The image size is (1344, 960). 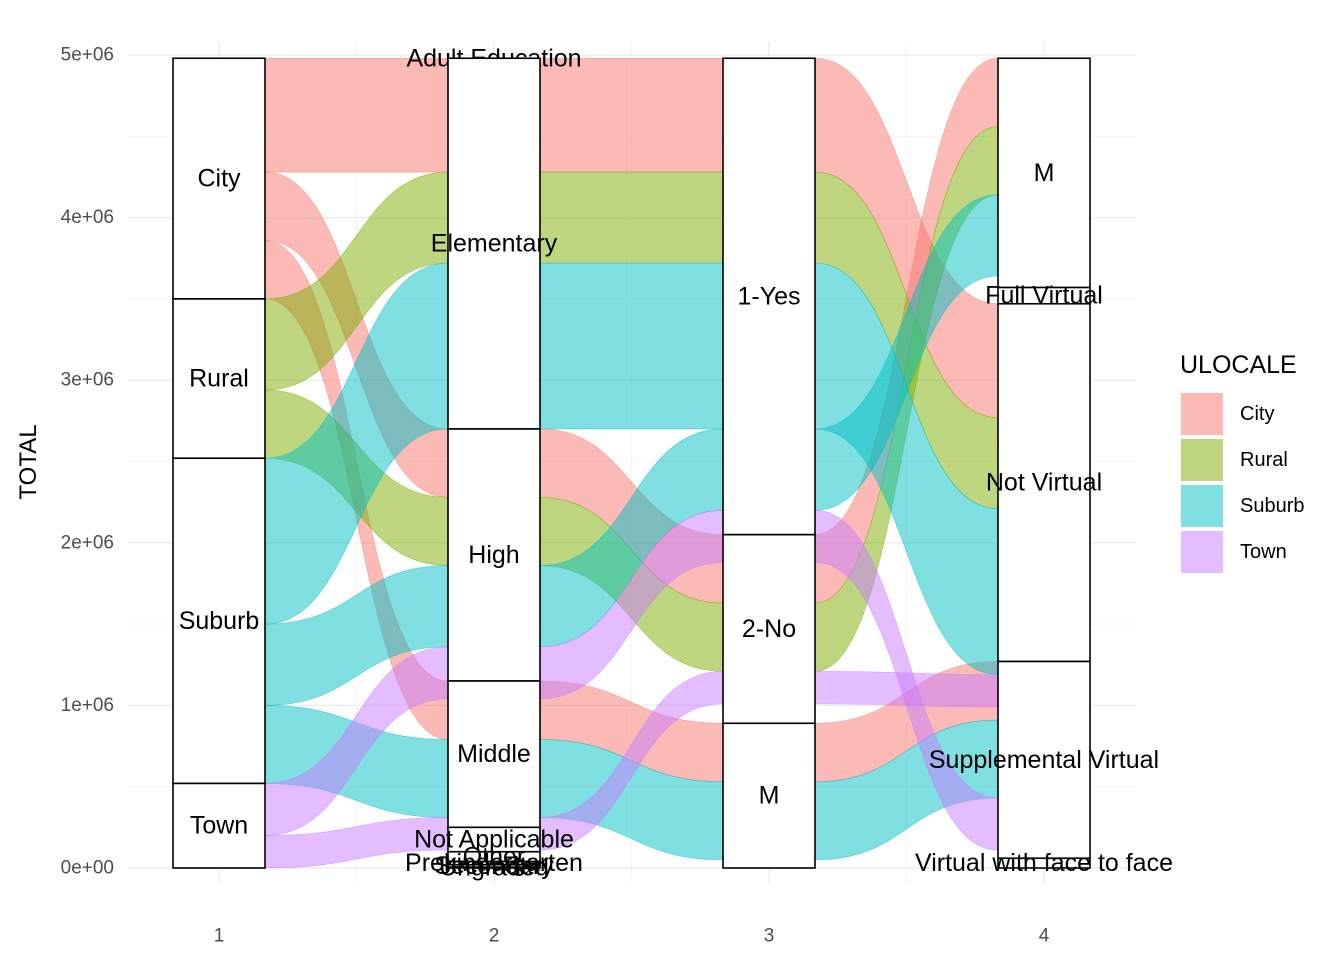 I want to click on stratum-label: Virtual with face to face, so click(x=1044, y=863).